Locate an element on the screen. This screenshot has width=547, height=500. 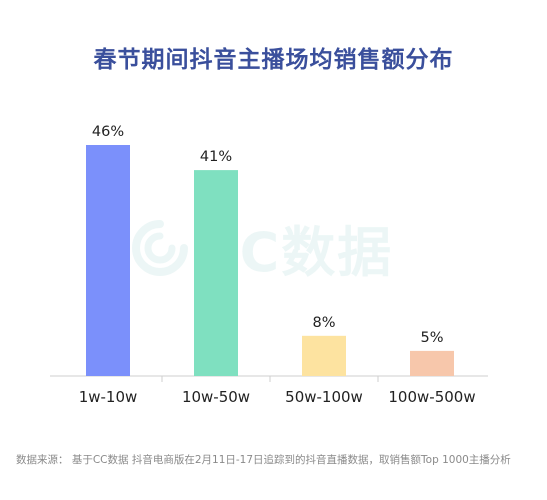
data-label-10w-50w: 41% is located at coordinates (216, 157).